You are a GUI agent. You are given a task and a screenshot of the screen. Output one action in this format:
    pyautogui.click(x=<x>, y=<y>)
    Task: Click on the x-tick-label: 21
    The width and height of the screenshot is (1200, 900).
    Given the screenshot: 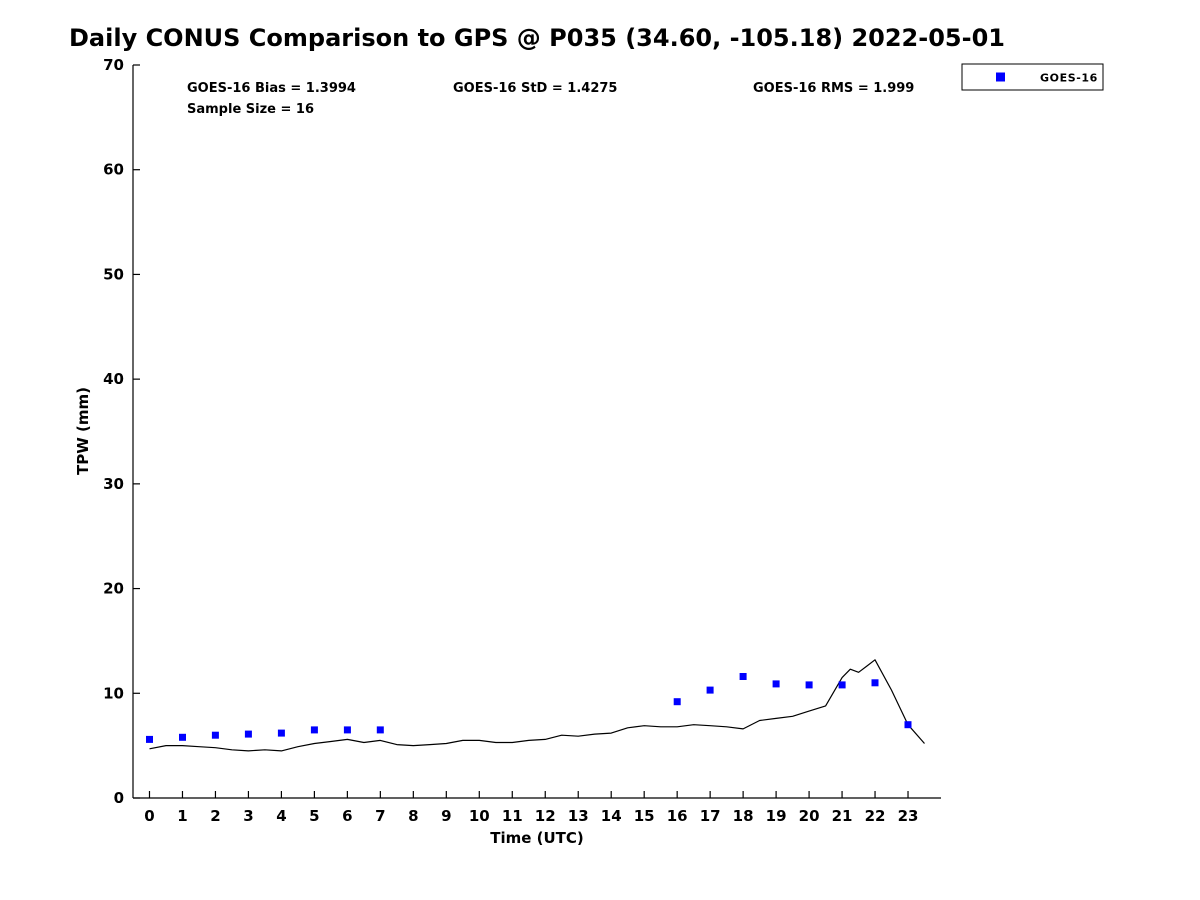 What is the action you would take?
    pyautogui.click(x=842, y=816)
    